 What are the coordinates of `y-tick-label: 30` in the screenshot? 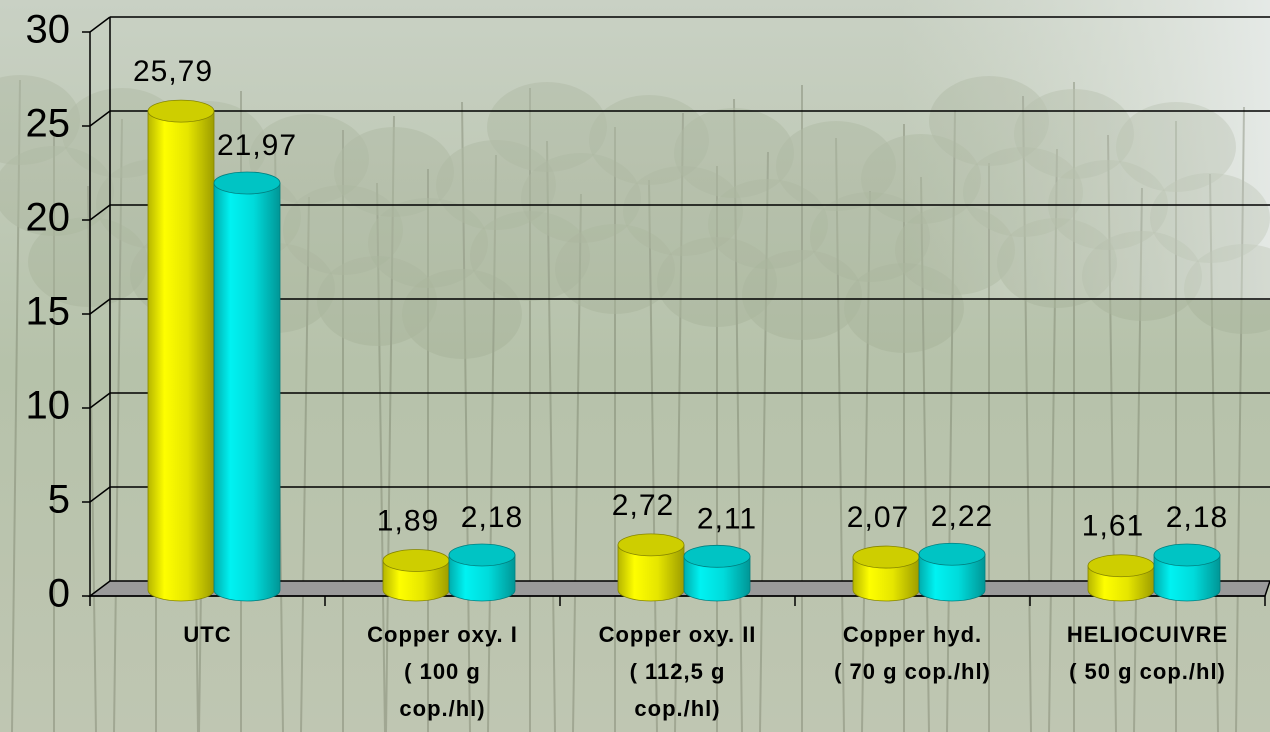 It's located at (48, 30).